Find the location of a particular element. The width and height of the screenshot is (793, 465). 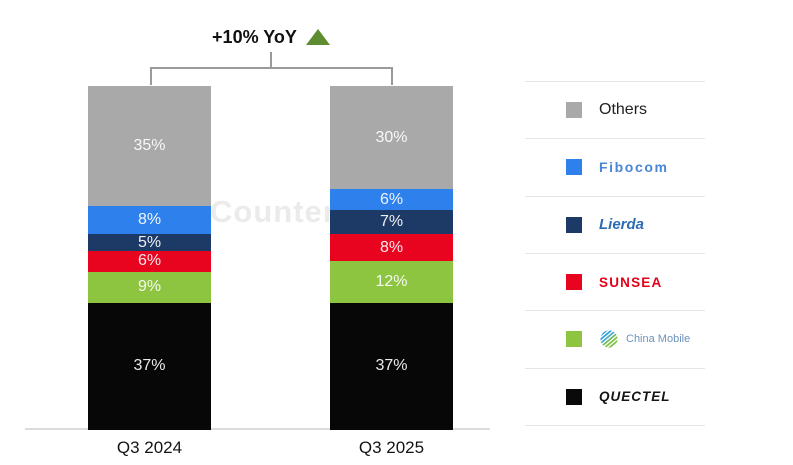

legend-swatch-sunsea is located at coordinates (574, 282).